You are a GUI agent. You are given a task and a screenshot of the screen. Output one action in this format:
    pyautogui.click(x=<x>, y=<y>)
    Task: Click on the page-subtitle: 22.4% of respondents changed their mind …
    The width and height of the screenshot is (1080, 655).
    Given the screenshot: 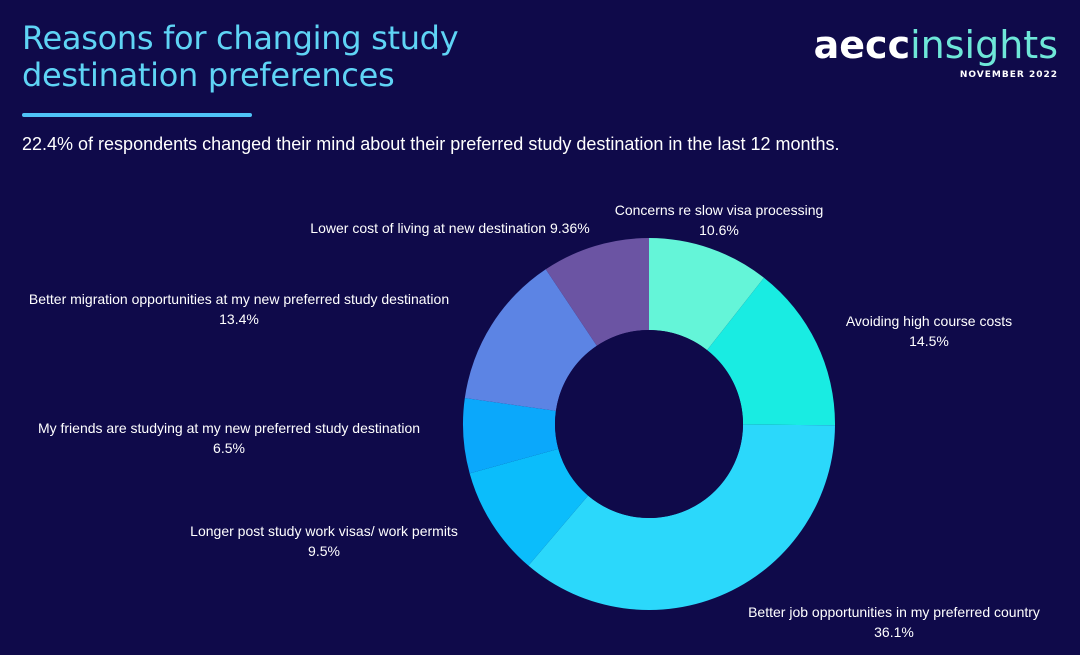 What is the action you would take?
    pyautogui.click(x=431, y=144)
    